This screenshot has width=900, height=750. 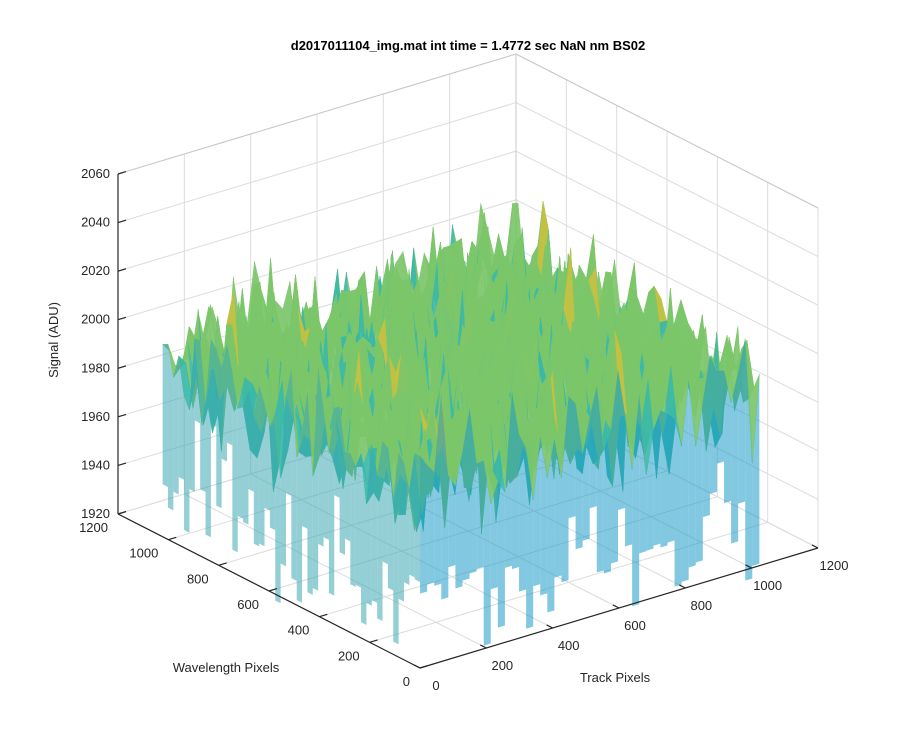 I want to click on x-tick-label: 0, so click(x=435, y=685).